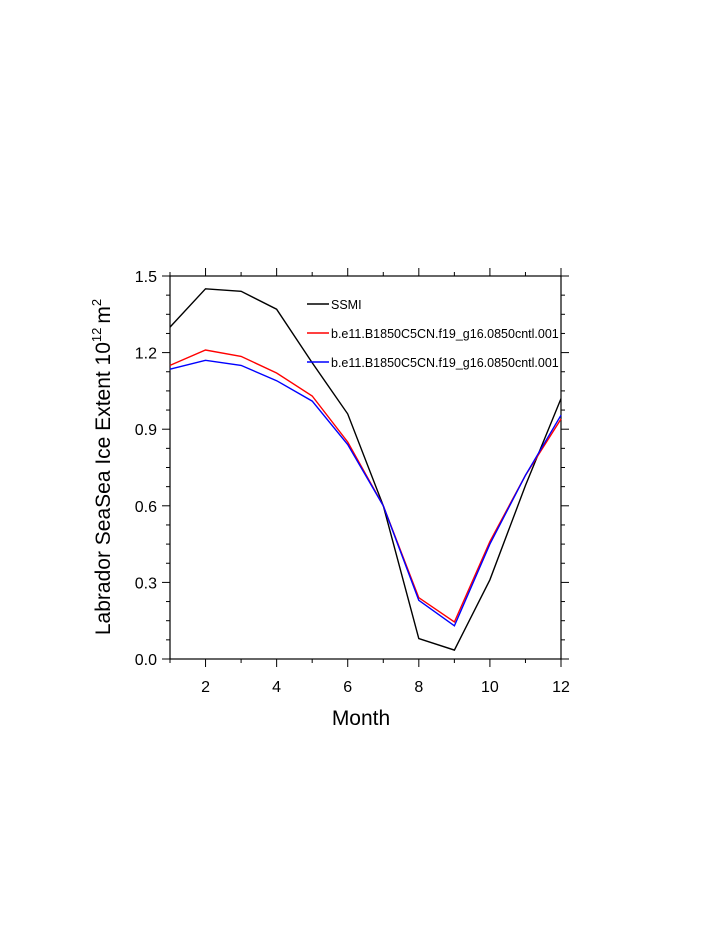 This screenshot has width=723, height=935. I want to click on x-tick-label: 12, so click(561, 687).